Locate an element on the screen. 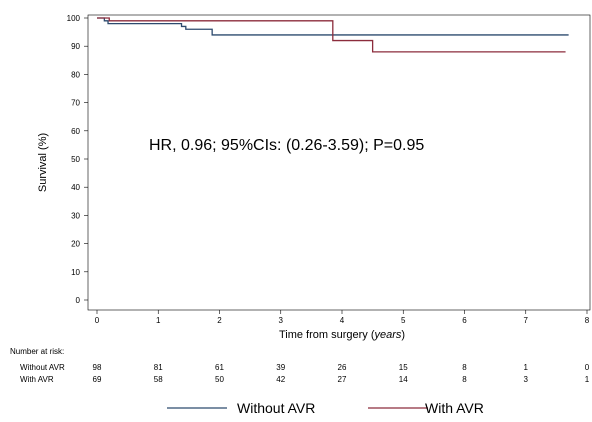  x-axis-label: Time from surgery (years) is located at coordinates (342, 335).